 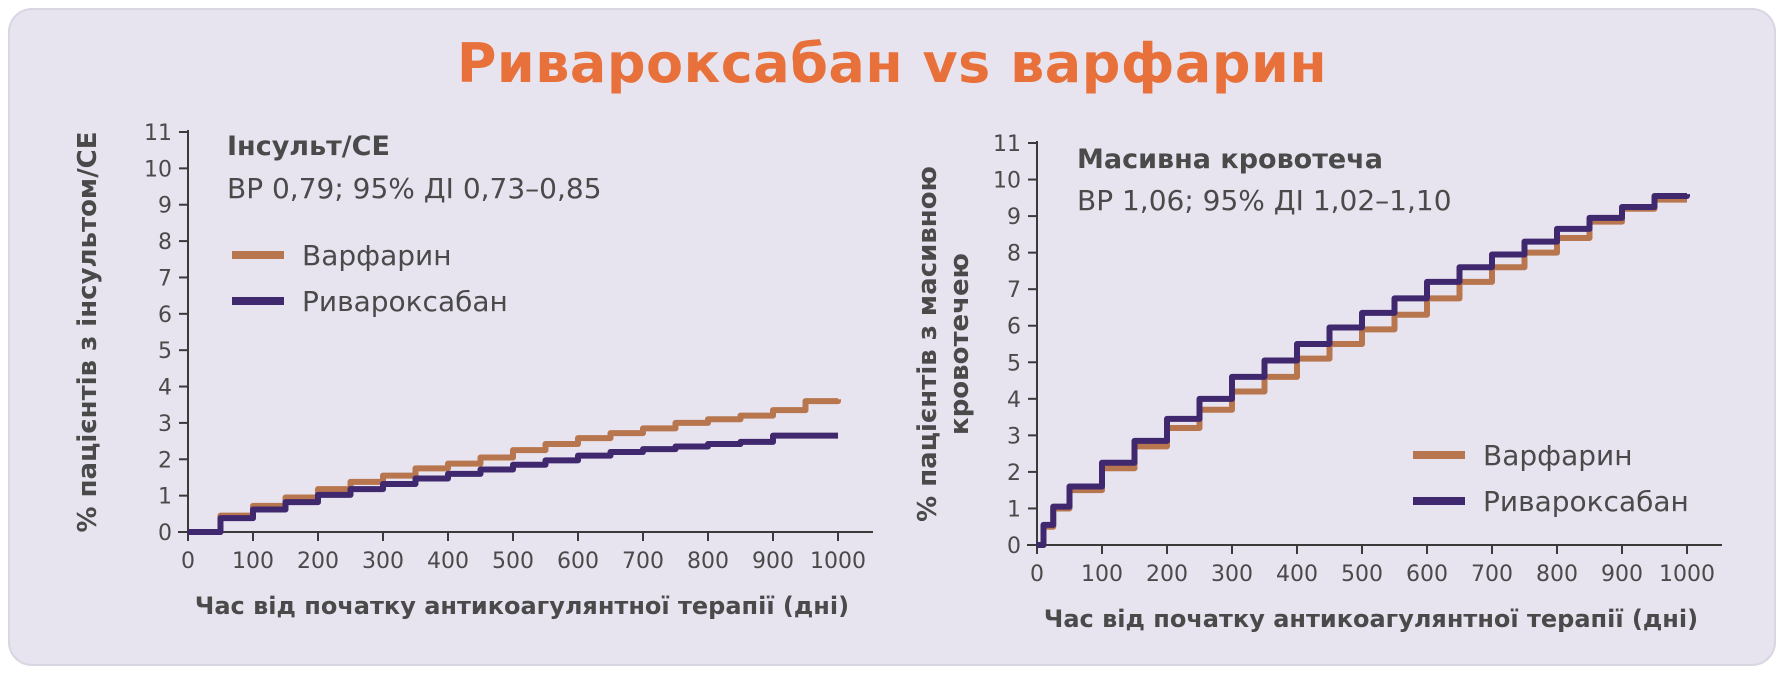 I want to click on series-line-warfarin, so click(x=514, y=466).